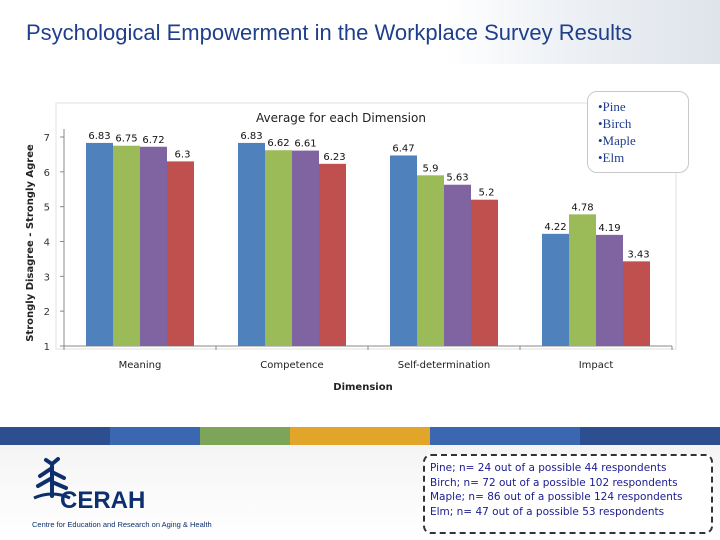  What do you see at coordinates (555, 227) in the screenshot?
I see `data-label: 4.22` at bounding box center [555, 227].